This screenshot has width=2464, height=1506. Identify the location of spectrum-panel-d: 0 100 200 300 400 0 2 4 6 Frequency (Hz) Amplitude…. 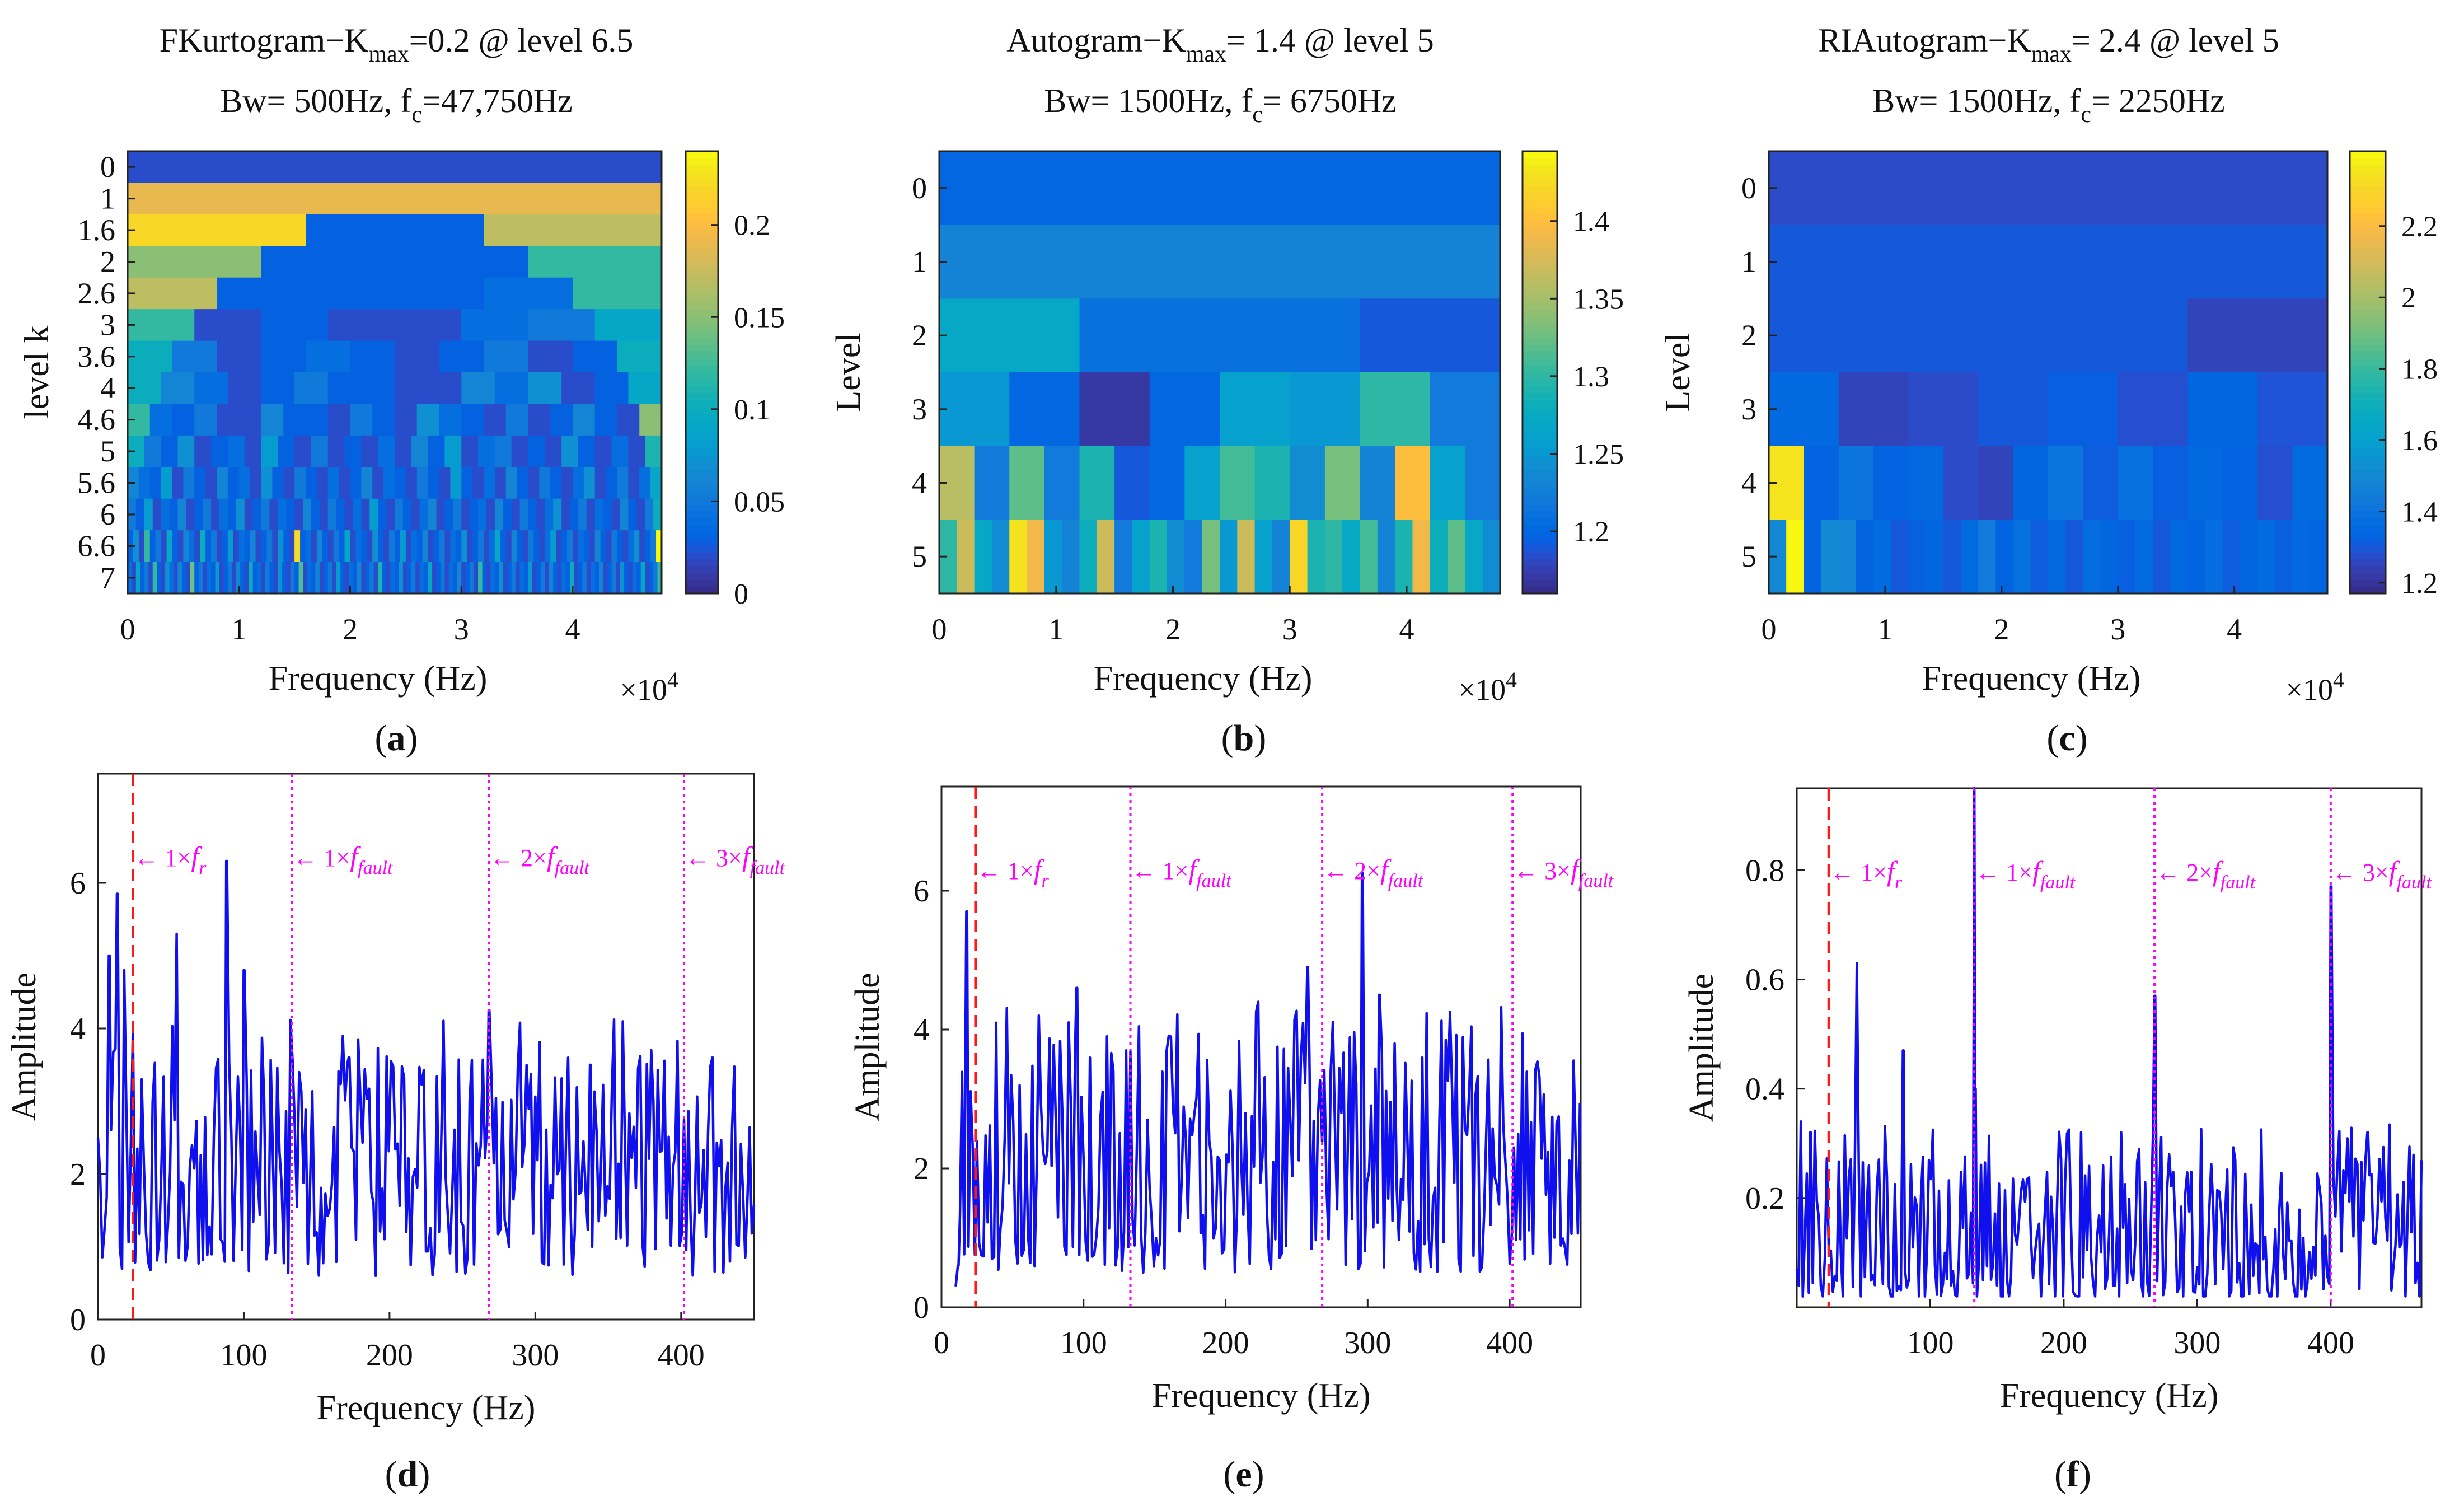
(395, 1100).